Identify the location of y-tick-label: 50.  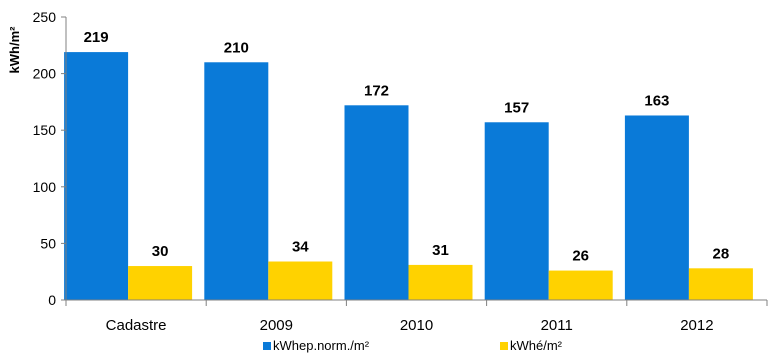
(48, 243).